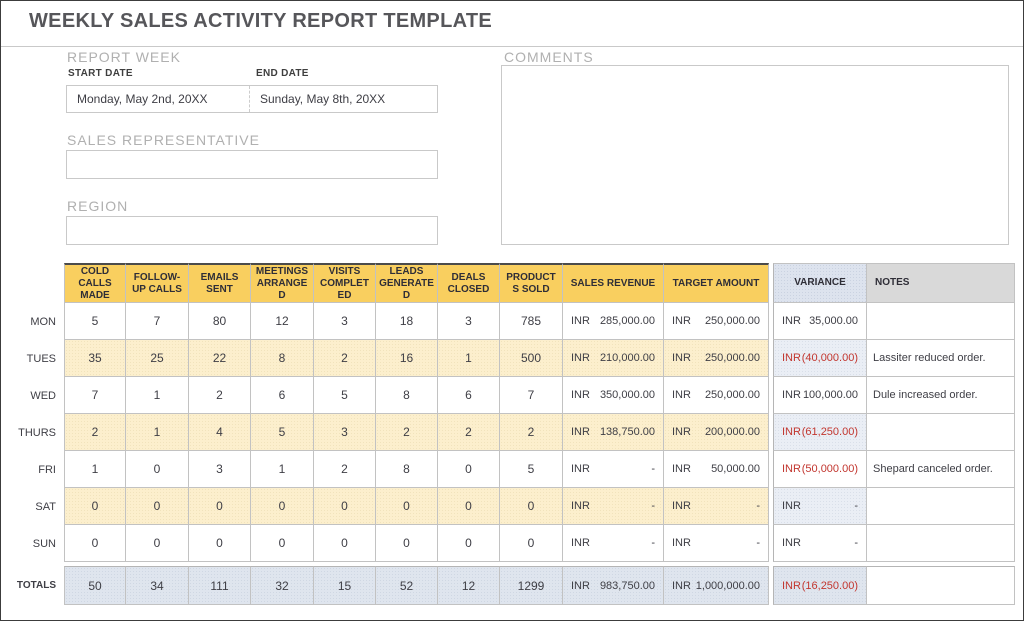  I want to click on cell-leads-generated: 18, so click(407, 321).